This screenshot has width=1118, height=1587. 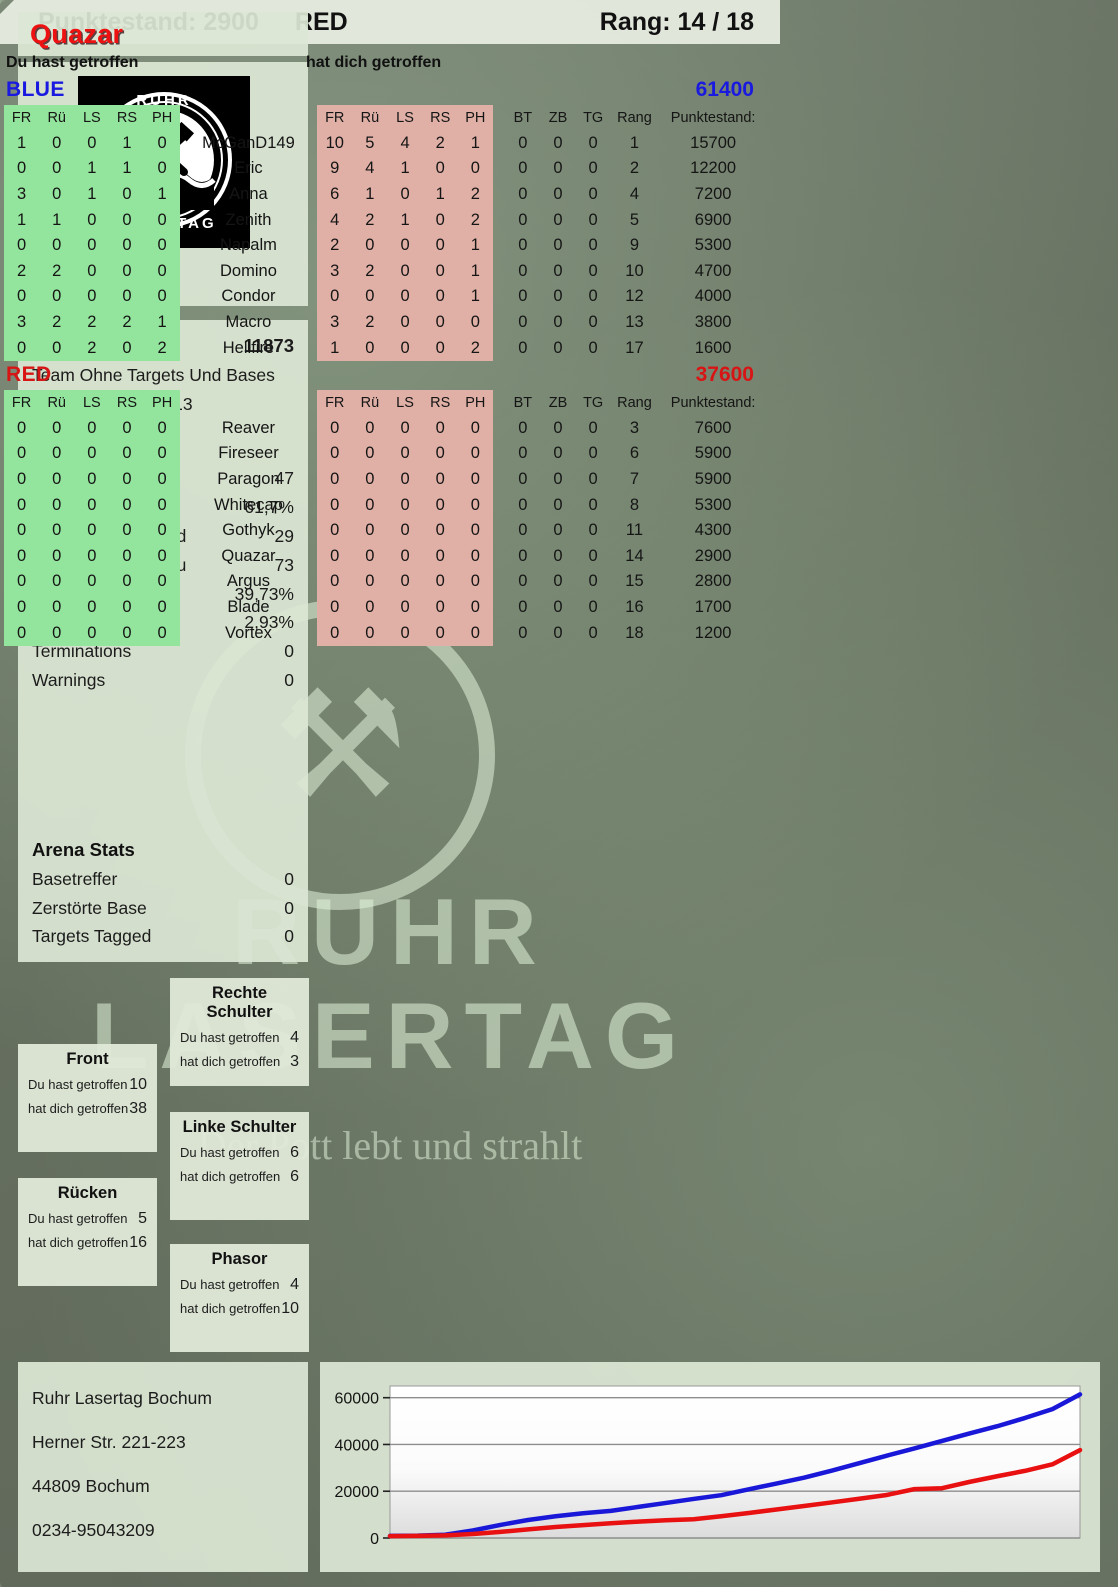 What do you see at coordinates (163, 100) in the screenshot?
I see `svg-text: RUHR` at bounding box center [163, 100].